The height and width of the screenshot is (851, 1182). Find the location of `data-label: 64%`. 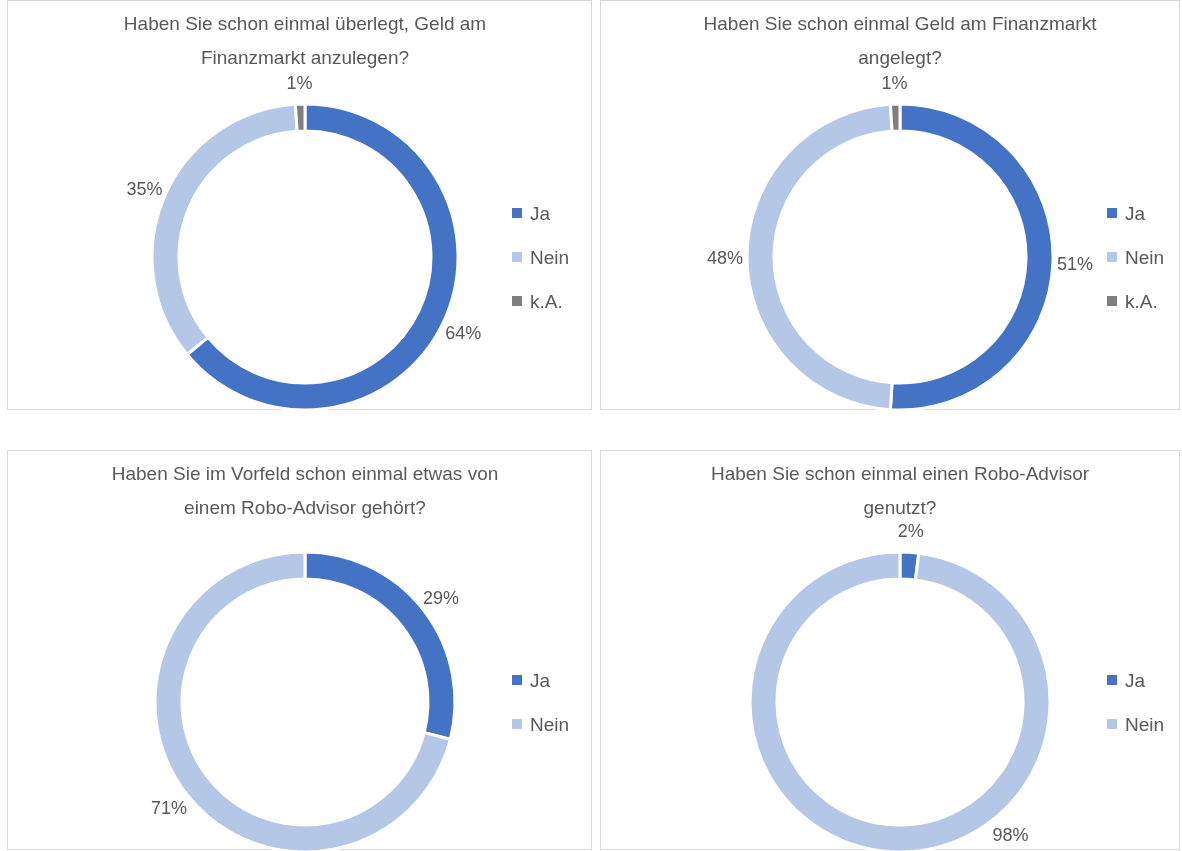

data-label: 64% is located at coordinates (463, 332).